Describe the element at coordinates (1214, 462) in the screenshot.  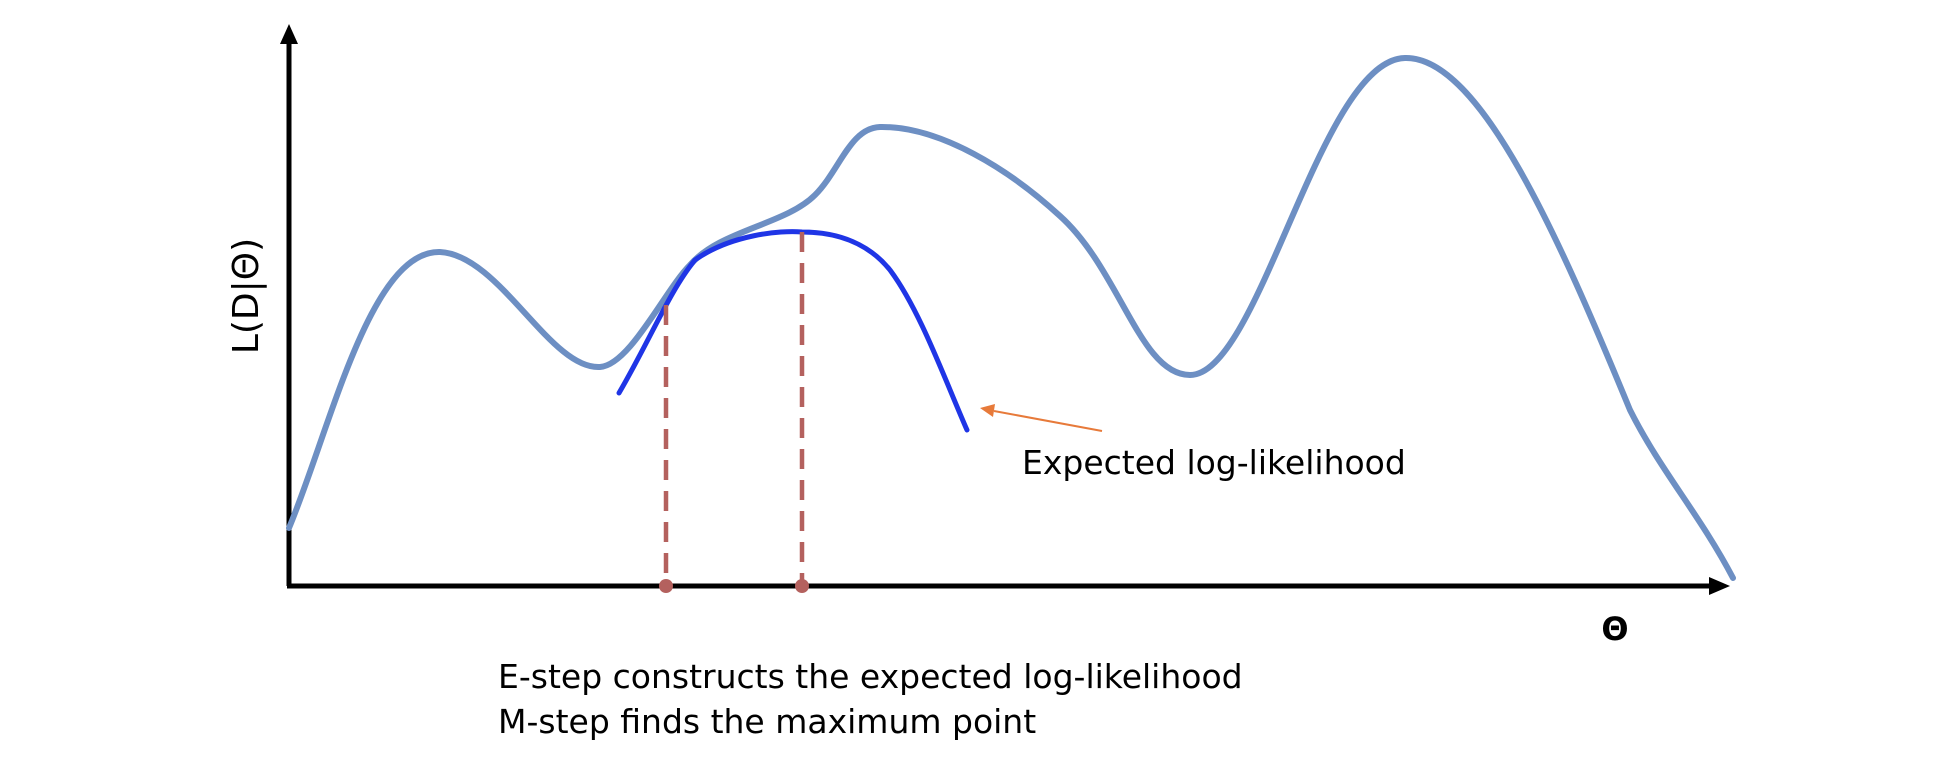
I see `callout-label: Expected log-likelihood` at that location.